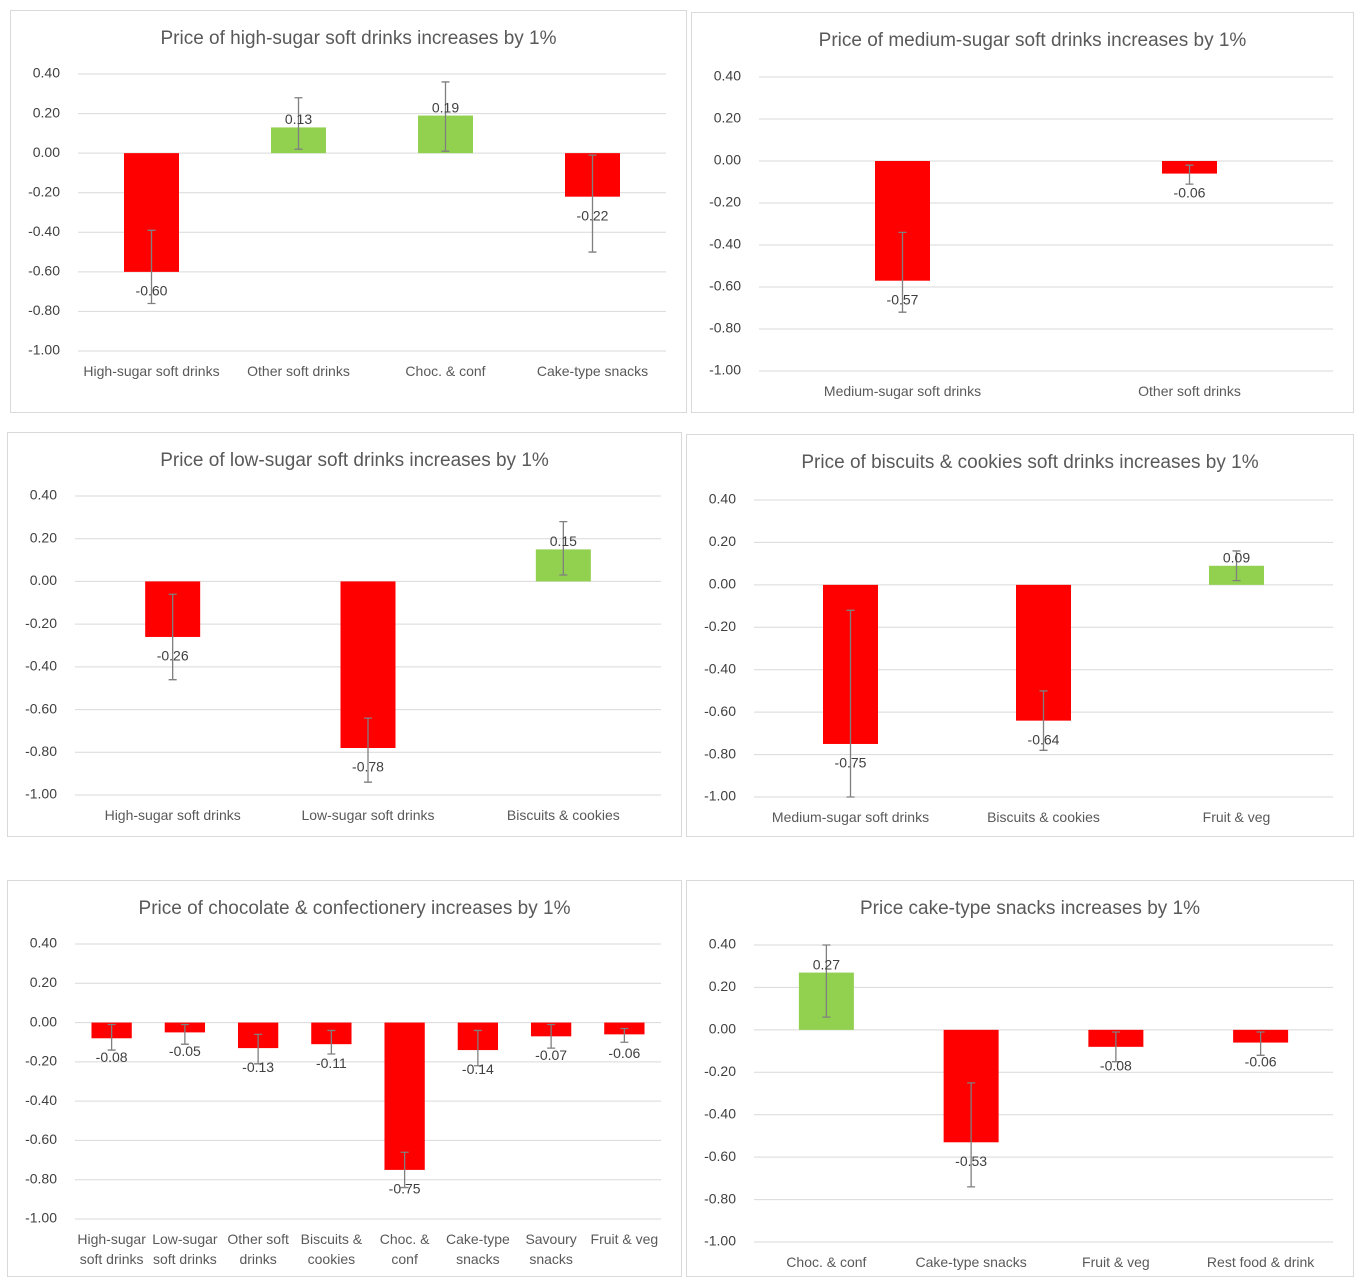 This screenshot has height=1277, width=1354. I want to click on x-tick-label-box: Fruit & veg, so click(1237, 817).